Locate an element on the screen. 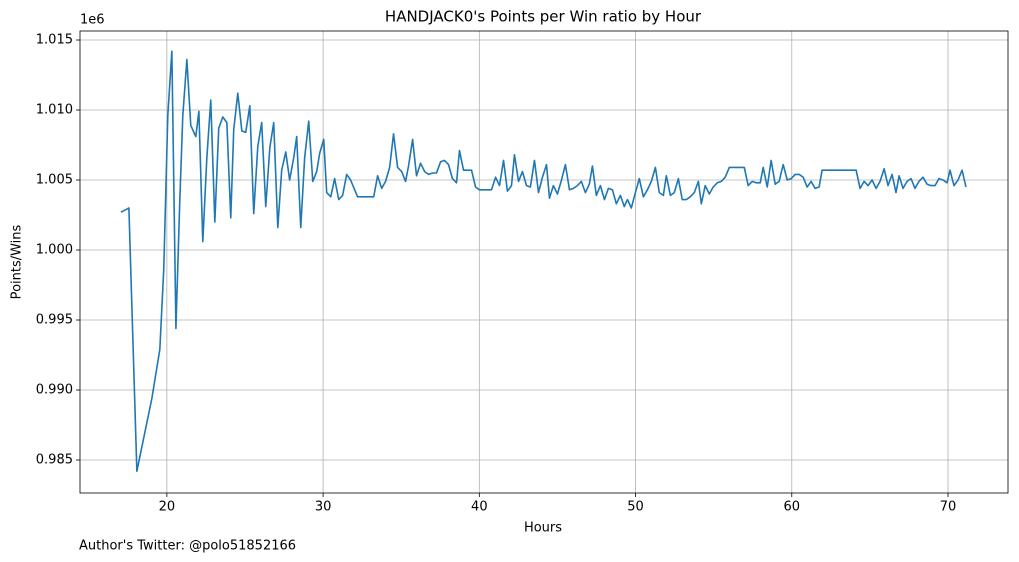  chart-title: HANDJACK0's Points per Win ratio by Hour is located at coordinates (543, 17).